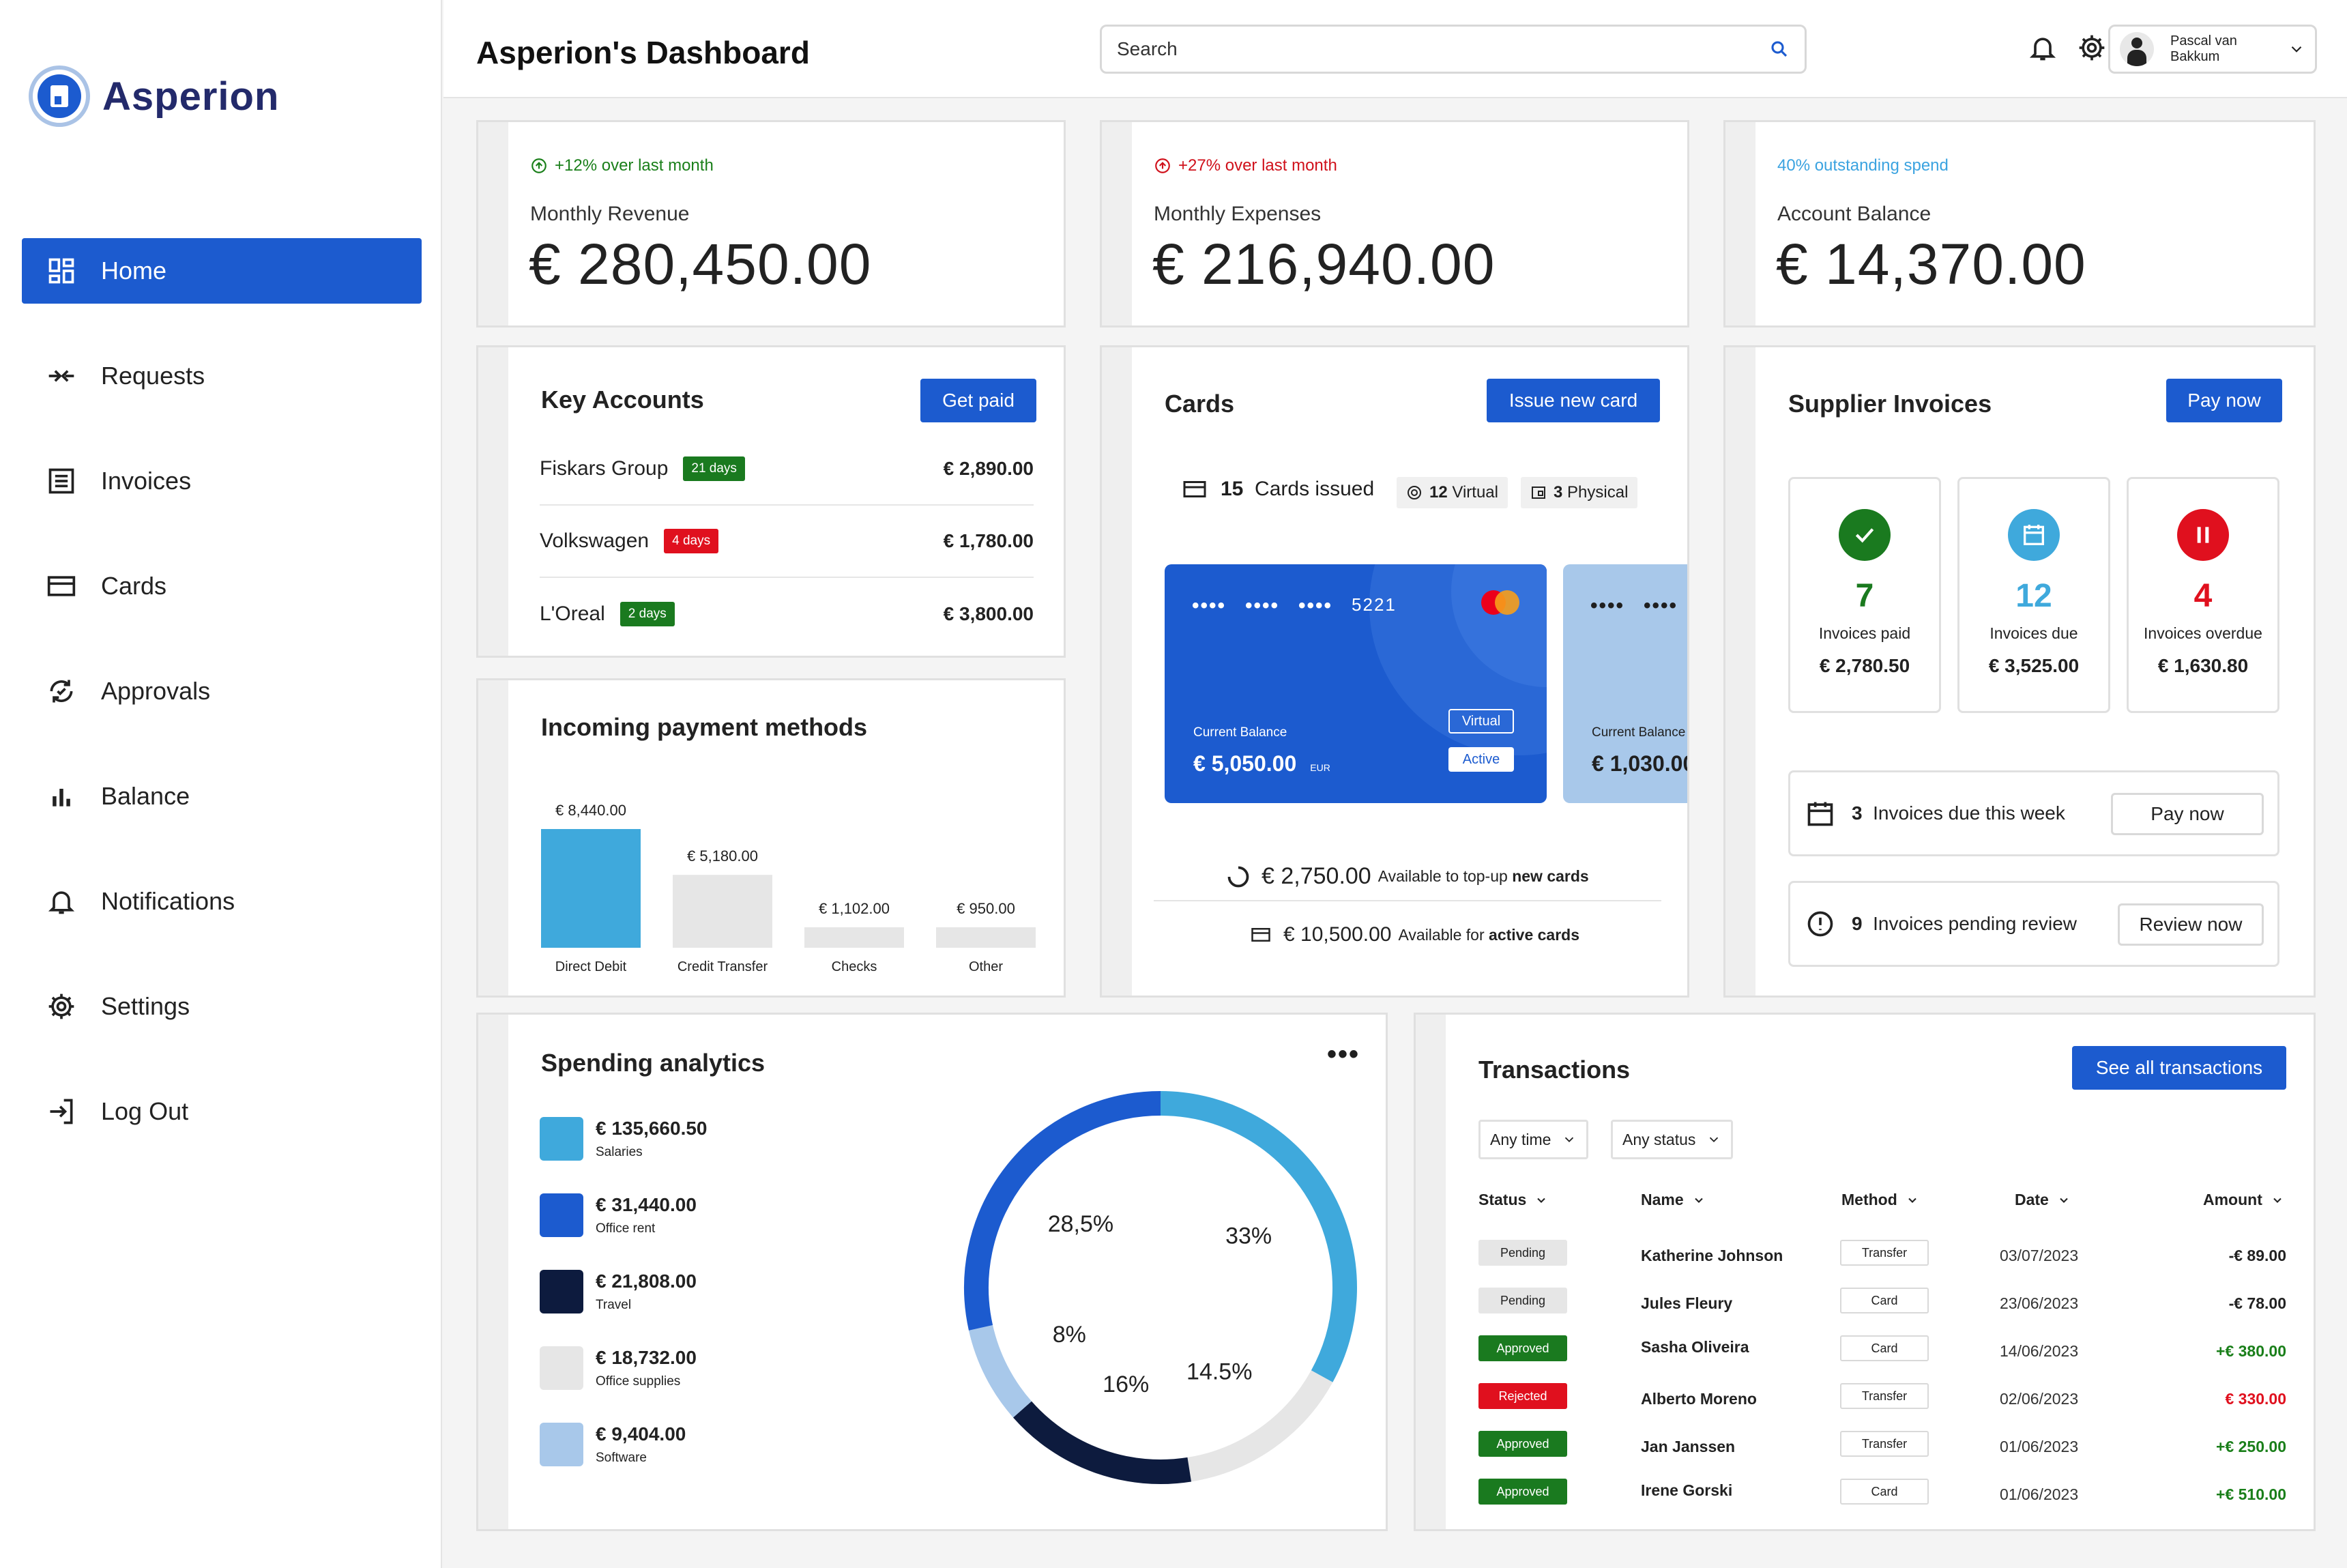  I want to click on see-all-transactions-button: See all transactions, so click(2179, 1068).